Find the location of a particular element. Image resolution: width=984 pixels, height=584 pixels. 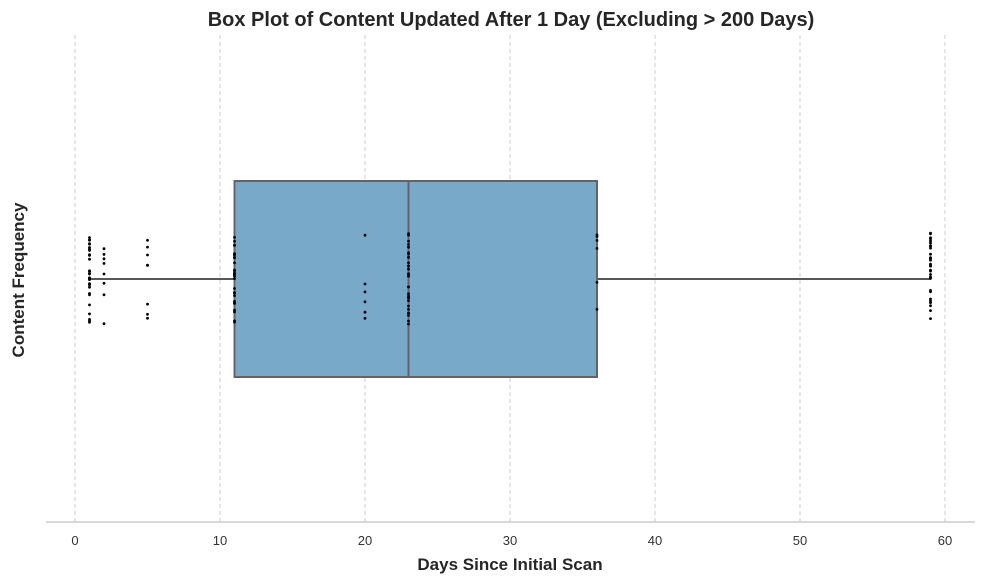

x-tick-label: 0 is located at coordinates (74, 540).